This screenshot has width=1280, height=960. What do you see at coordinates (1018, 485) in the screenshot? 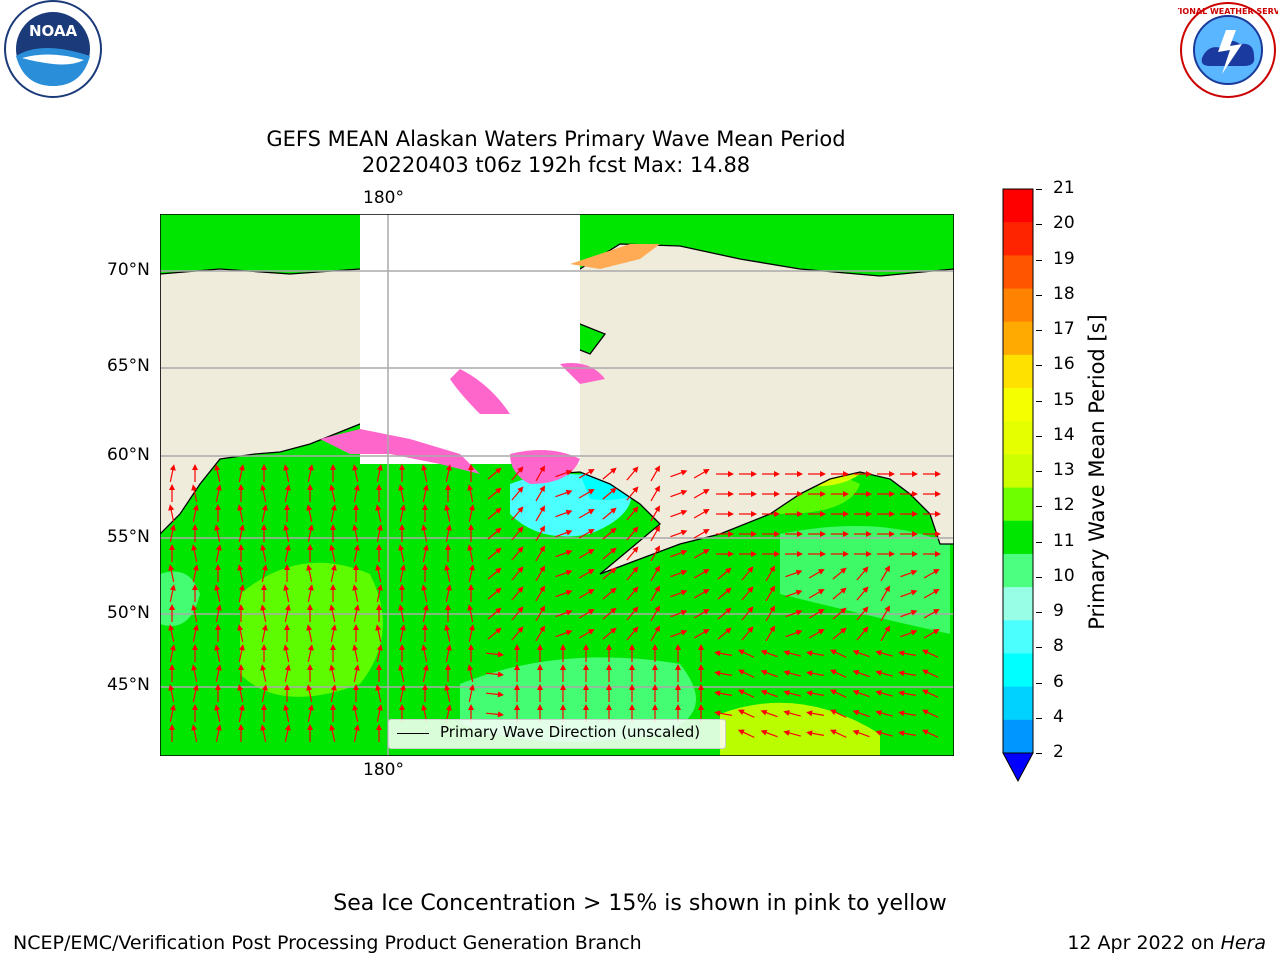
I see `colorbar` at bounding box center [1018, 485].